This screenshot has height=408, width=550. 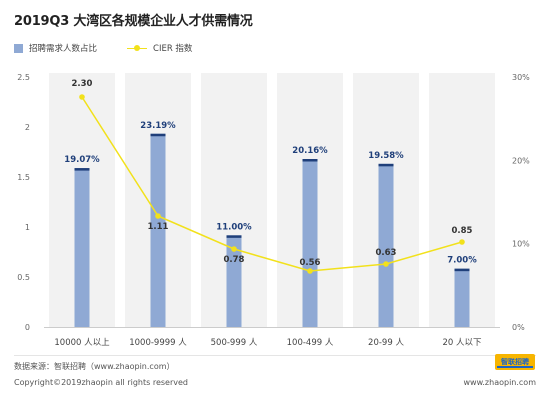 I want to click on y-left-tick-label: 1.5, so click(x=23, y=177).